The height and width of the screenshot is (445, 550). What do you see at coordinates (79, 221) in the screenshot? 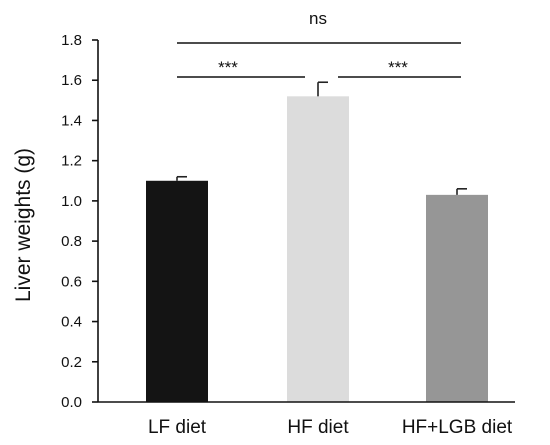
I see `y-axis-ticks: 0.0 0.2 0.4 0.6 0.8 1.0 1.2 1.4 1.6 1.8` at bounding box center [79, 221].